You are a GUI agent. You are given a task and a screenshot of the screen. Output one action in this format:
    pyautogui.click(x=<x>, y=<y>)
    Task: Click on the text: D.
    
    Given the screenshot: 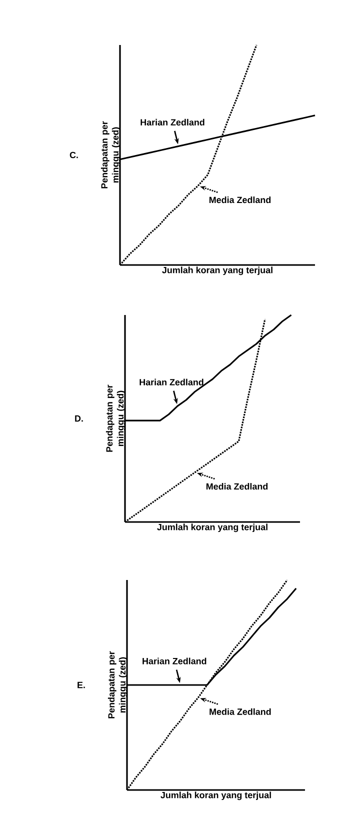 What is the action you would take?
    pyautogui.click(x=79, y=418)
    